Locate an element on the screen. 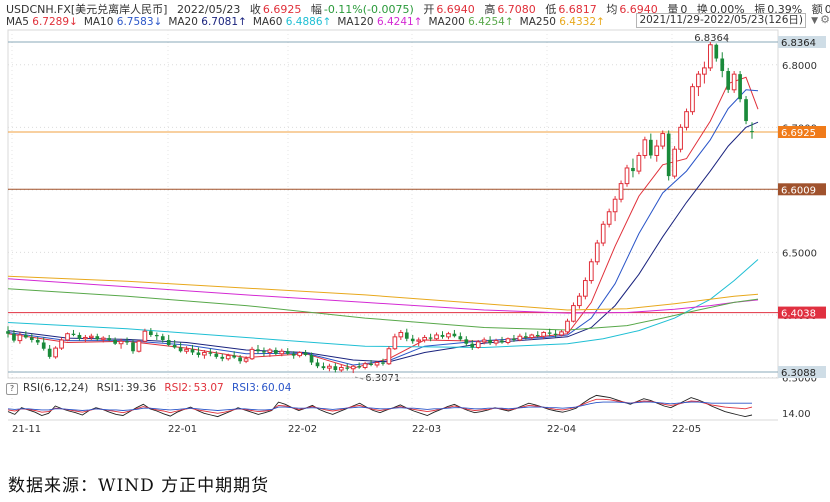  rsi-line-rsi3 is located at coordinates (379, 406).